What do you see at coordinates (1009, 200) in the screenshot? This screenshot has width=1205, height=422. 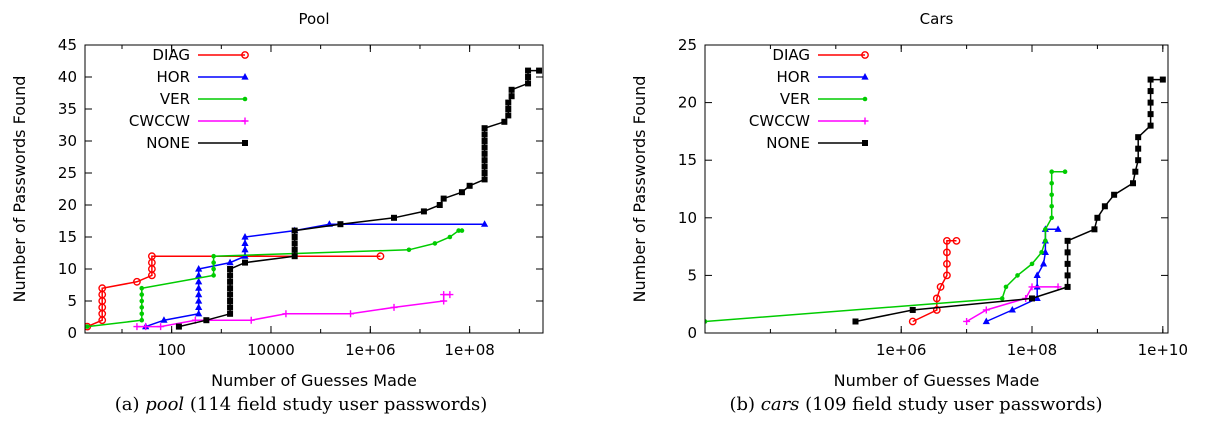 I see `chart-2-series-none-line` at bounding box center [1009, 200].